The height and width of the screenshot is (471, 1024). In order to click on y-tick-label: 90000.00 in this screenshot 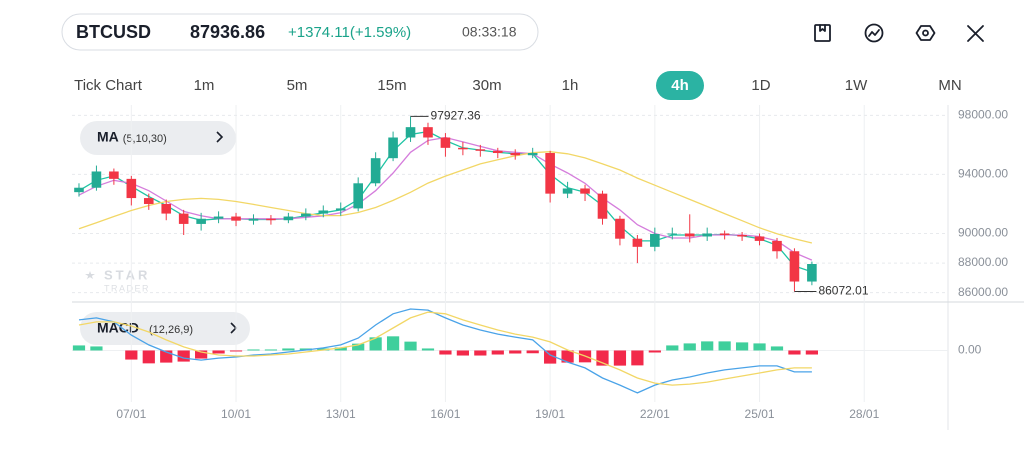, I will do `click(983, 233)`.